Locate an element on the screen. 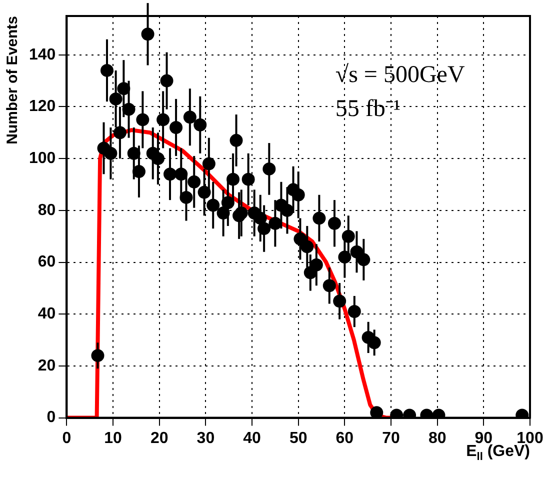  x-tick-label: 40 is located at coordinates (252, 438).